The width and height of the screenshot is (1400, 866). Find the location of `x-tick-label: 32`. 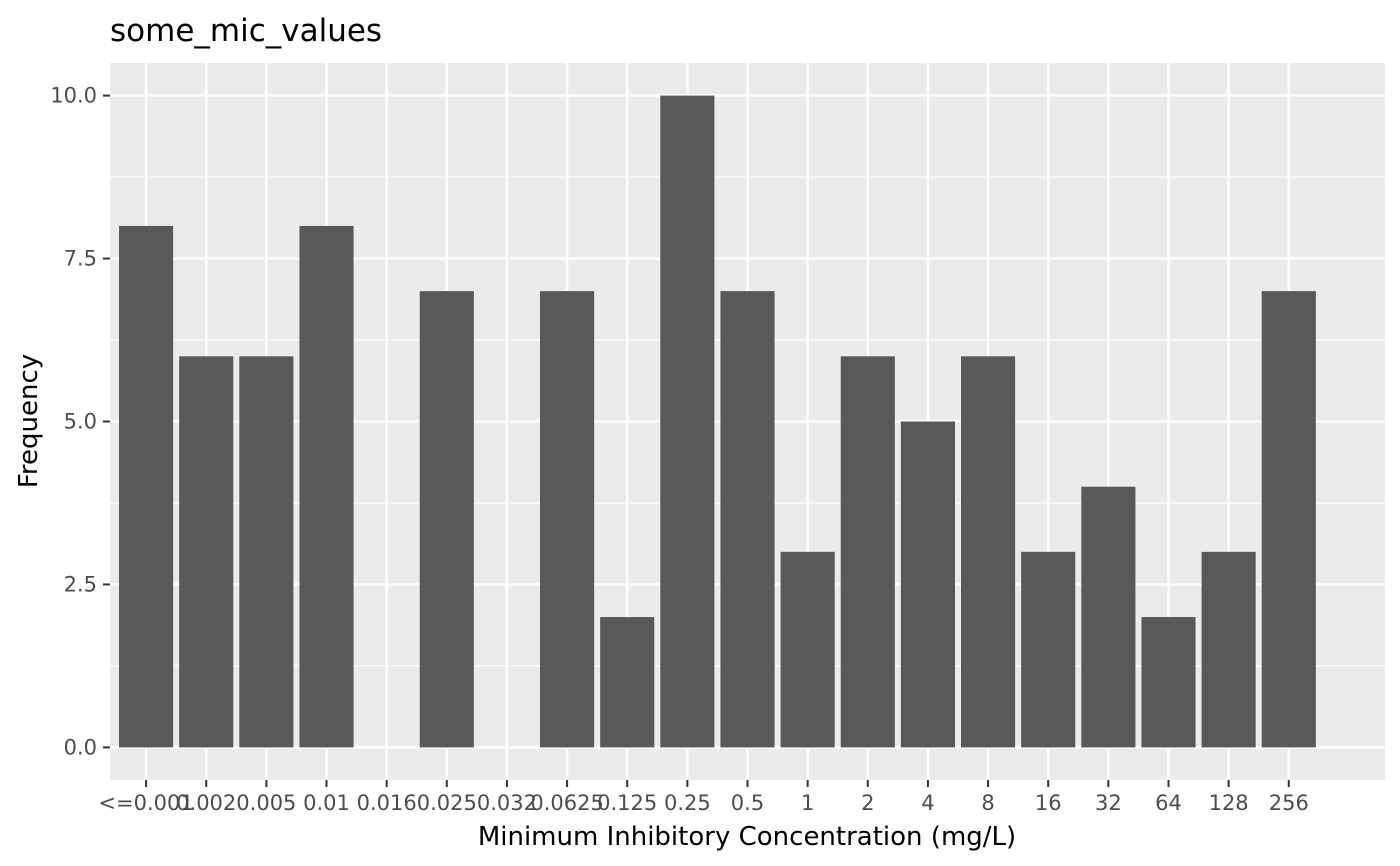

x-tick-label: 32 is located at coordinates (1108, 803).